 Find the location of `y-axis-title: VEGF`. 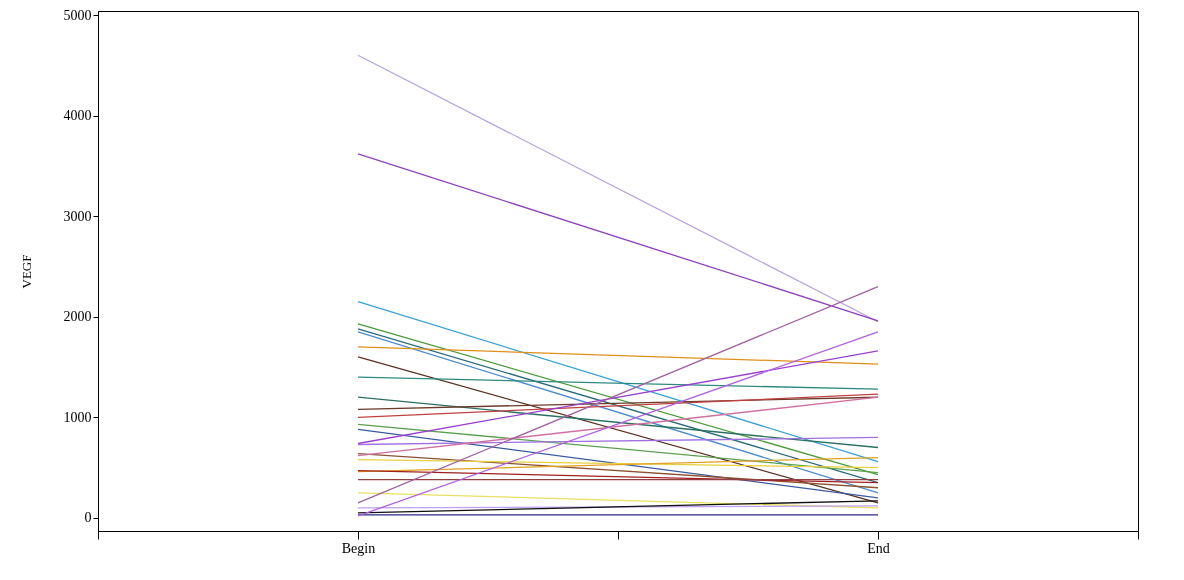

y-axis-title: VEGF is located at coordinates (26, 271).